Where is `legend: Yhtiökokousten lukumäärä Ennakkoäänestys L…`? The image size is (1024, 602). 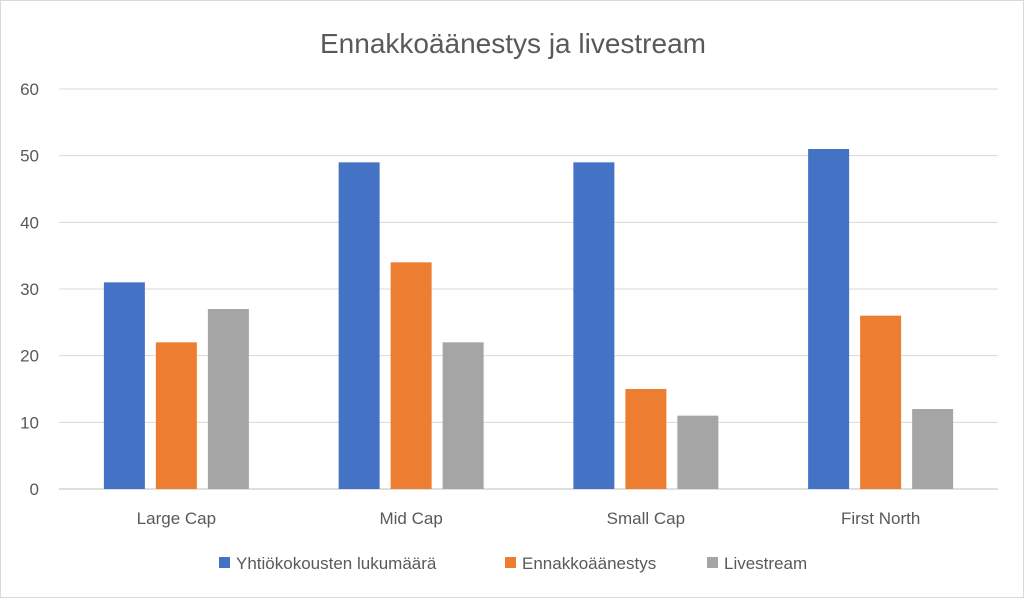
legend: Yhtiökokousten lukumäärä Ennakkoäänestys L… is located at coordinates (513, 563).